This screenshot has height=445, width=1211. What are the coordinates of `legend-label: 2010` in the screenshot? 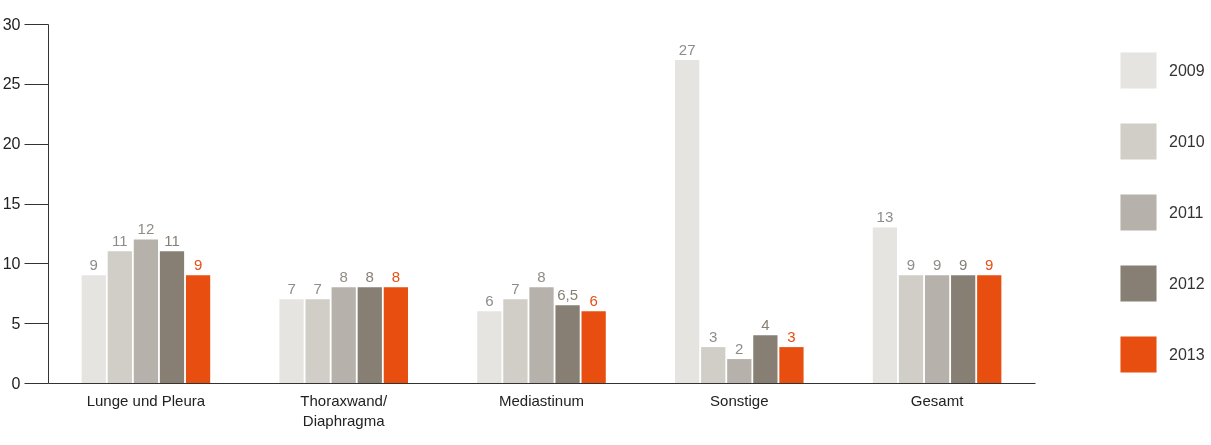 It's located at (1187, 141).